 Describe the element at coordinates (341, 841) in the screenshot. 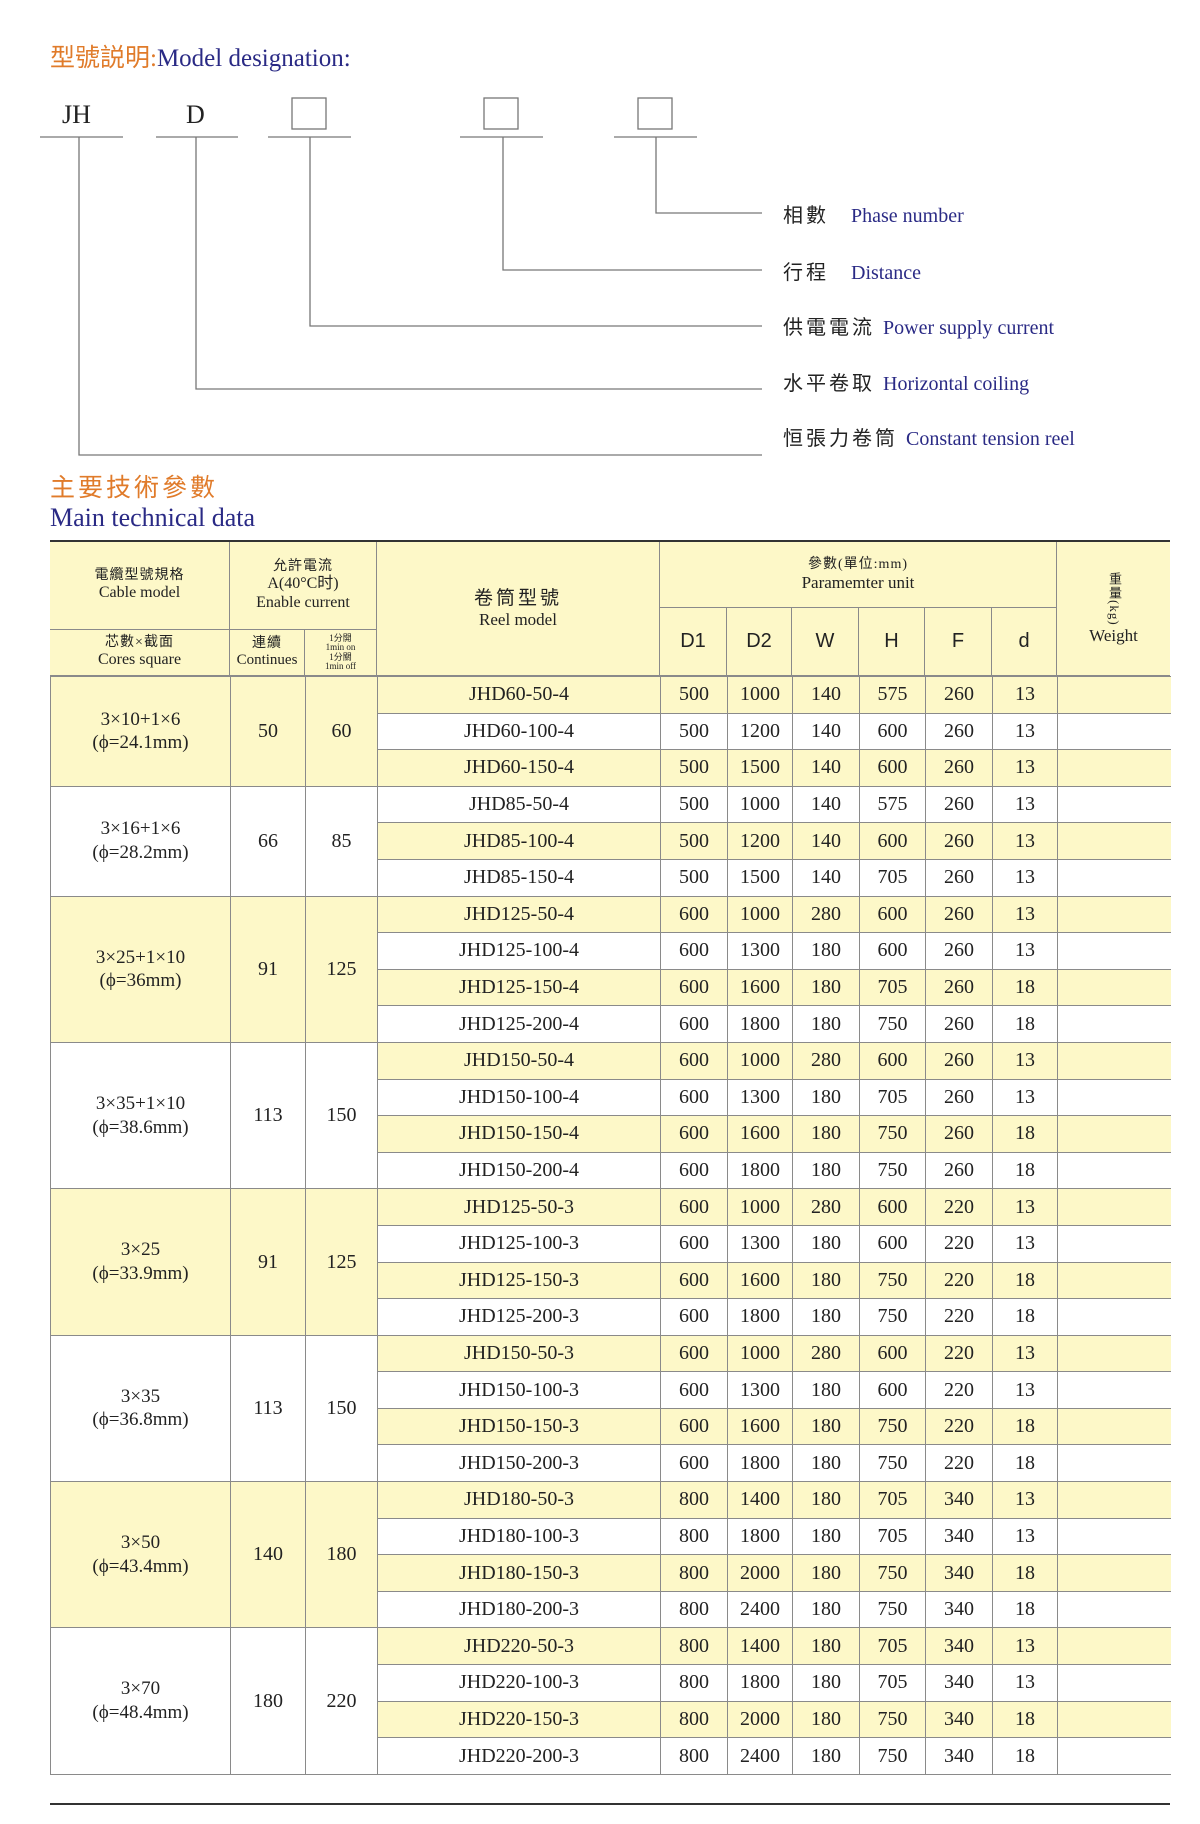

I see `cell-current-intermittent: 85` at that location.